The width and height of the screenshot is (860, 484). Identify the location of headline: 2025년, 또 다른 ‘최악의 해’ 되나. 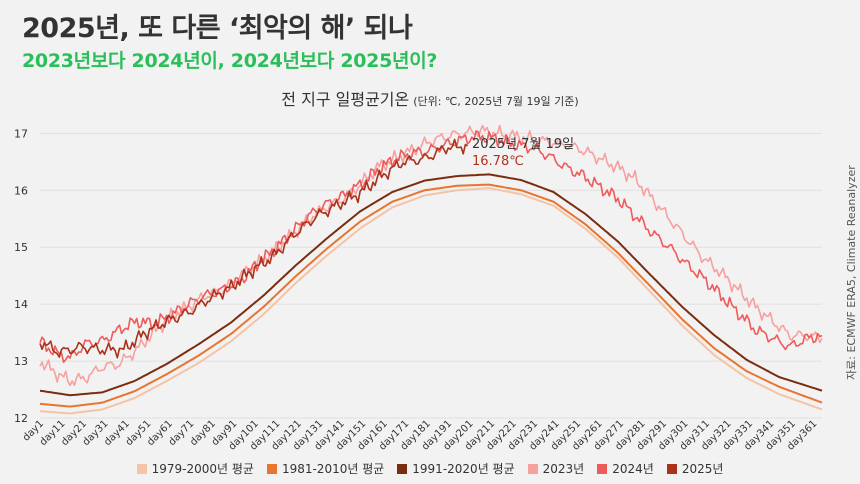
(217, 28).